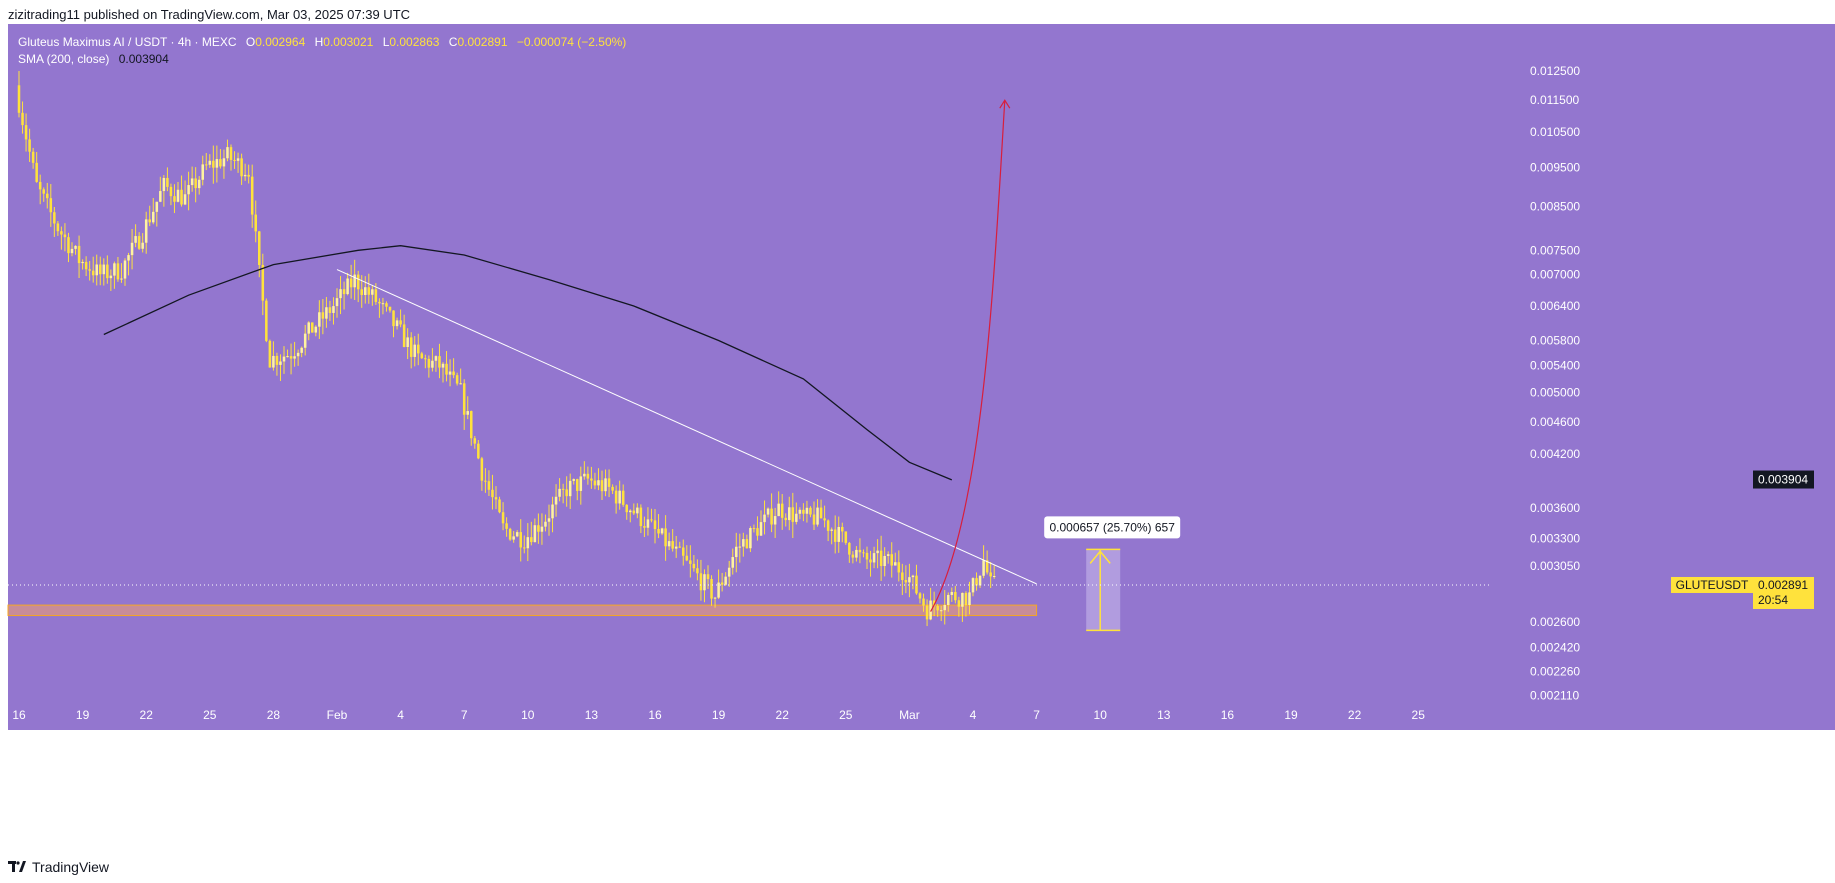 The width and height of the screenshot is (1835, 883). I want to click on measure-range, so click(1103, 590).